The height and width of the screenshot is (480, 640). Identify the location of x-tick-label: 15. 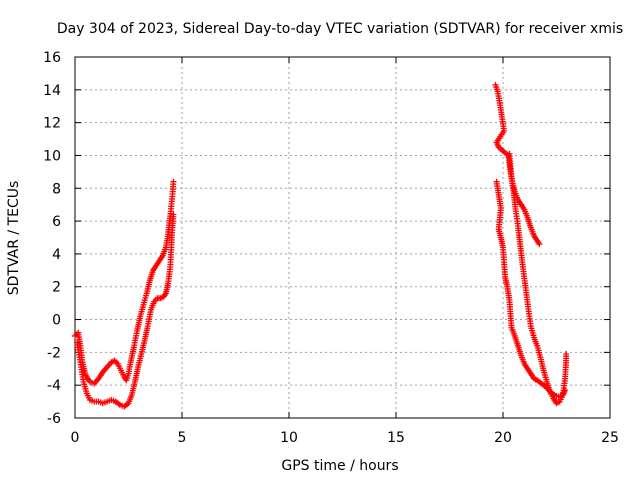
(396, 438).